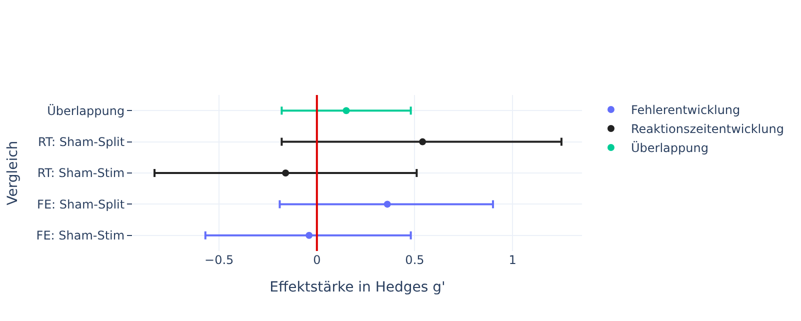 The image size is (801, 321). What do you see at coordinates (86, 111) in the screenshot?
I see `y-tick-label: Überlappung` at bounding box center [86, 111].